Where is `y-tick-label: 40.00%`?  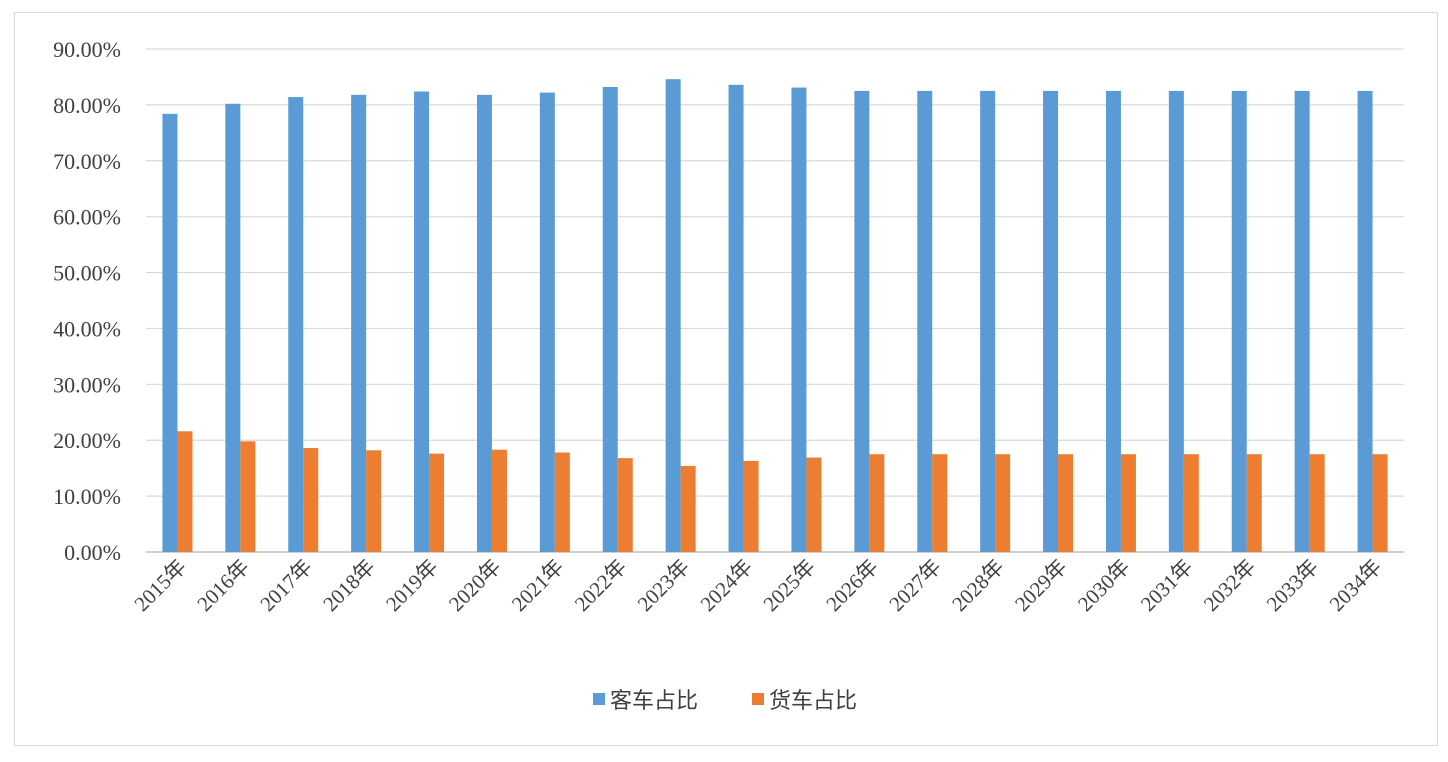 y-tick-label: 40.00% is located at coordinates (87, 328).